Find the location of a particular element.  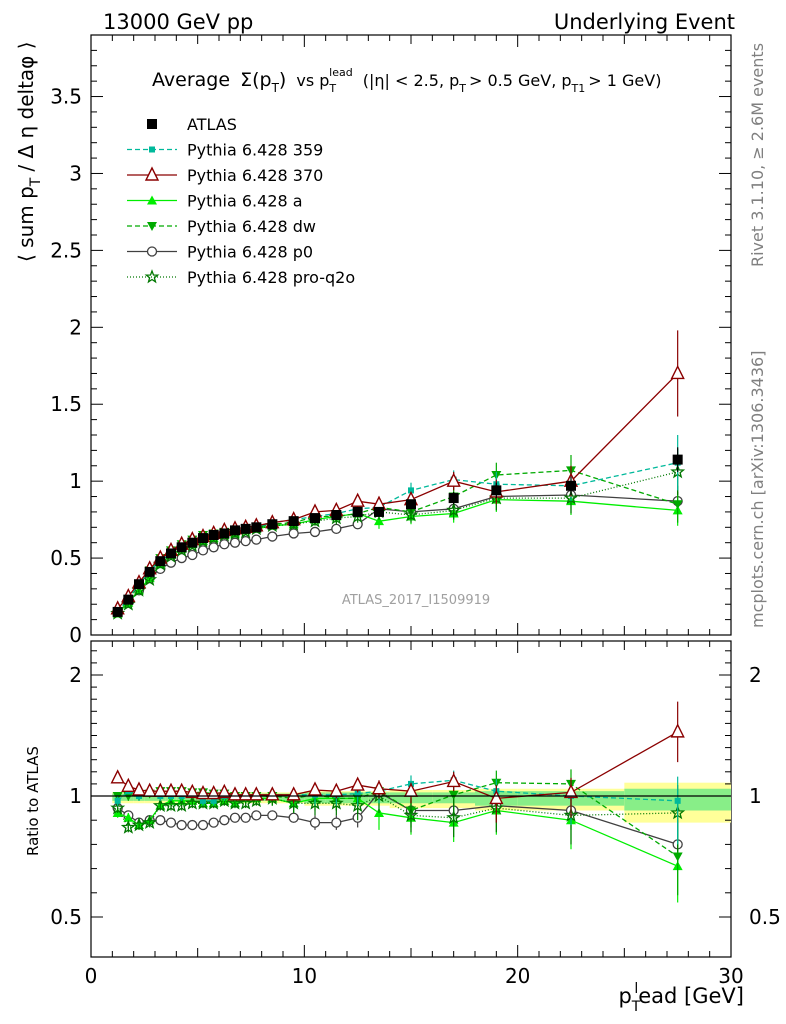

ratio-ytick-label-right: 0.5 is located at coordinates (765, 917).